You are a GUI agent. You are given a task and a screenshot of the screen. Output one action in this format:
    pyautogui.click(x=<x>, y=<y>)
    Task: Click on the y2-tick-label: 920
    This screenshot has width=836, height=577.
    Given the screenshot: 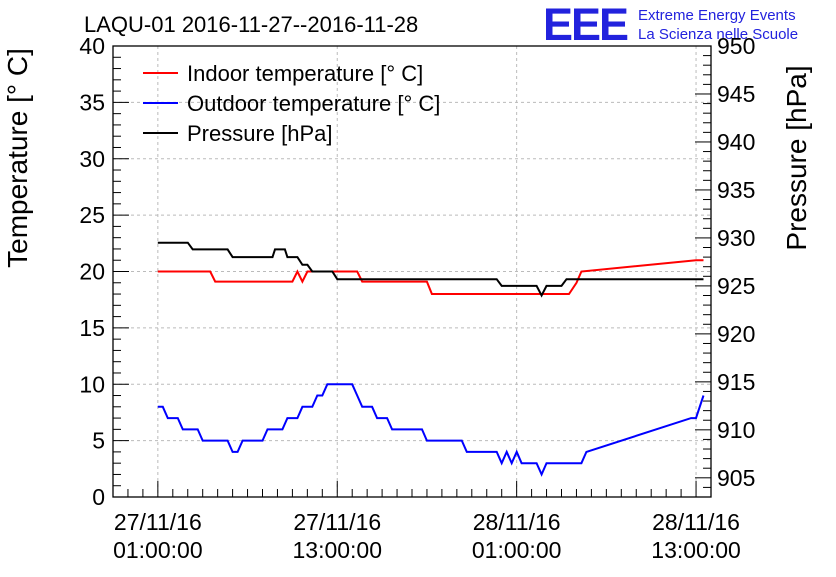 What is the action you would take?
    pyautogui.click(x=736, y=334)
    